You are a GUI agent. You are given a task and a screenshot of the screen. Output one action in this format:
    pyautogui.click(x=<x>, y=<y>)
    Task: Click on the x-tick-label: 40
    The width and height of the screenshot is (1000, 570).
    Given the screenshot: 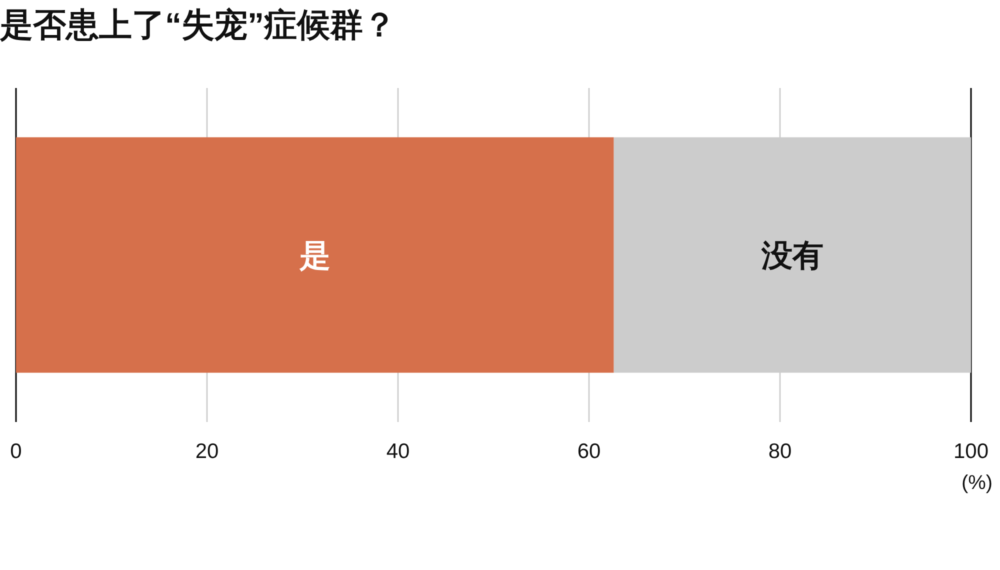 What is the action you would take?
    pyautogui.click(x=398, y=451)
    